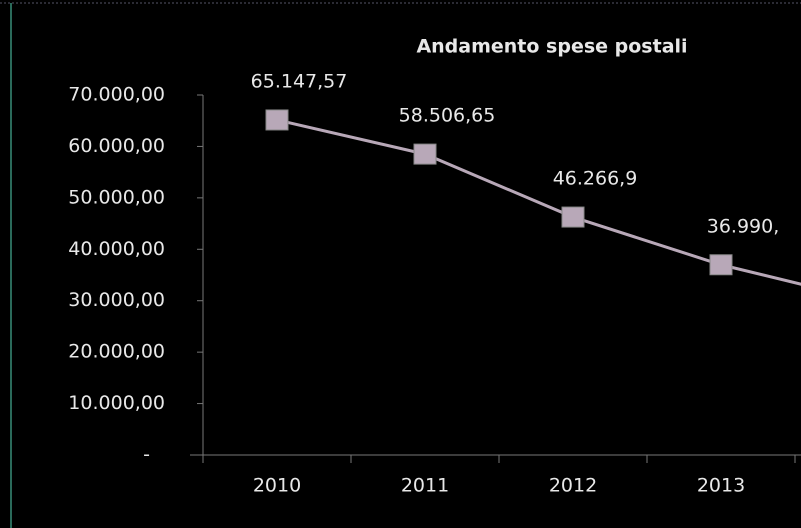 This screenshot has height=528, width=801. What do you see at coordinates (551, 47) in the screenshot?
I see `chart-title: Andamento spese postali` at bounding box center [551, 47].